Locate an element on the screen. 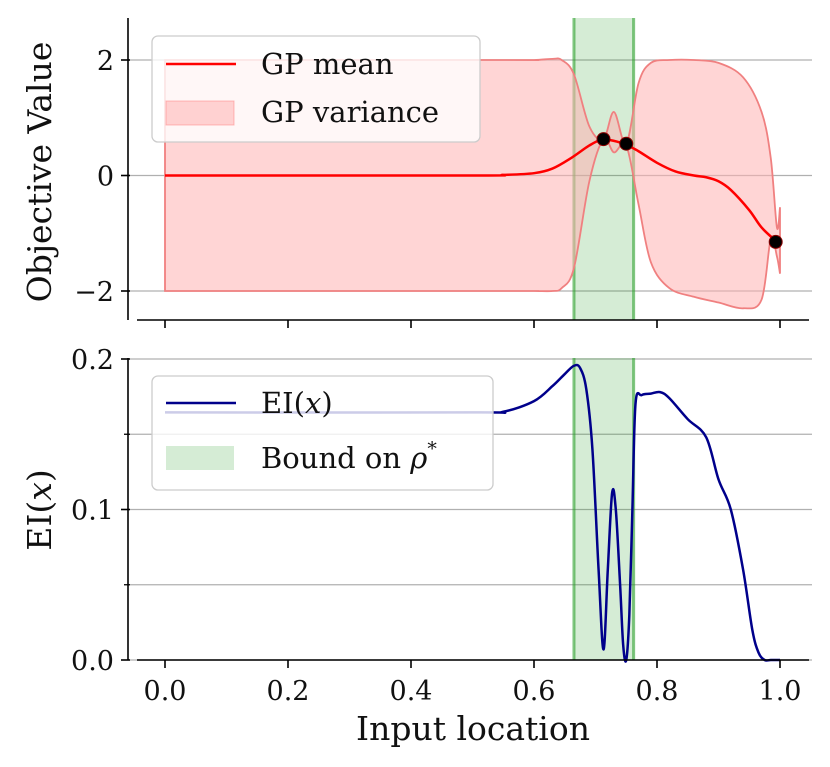  legend-swatch-gp-variance is located at coordinates (200, 113).